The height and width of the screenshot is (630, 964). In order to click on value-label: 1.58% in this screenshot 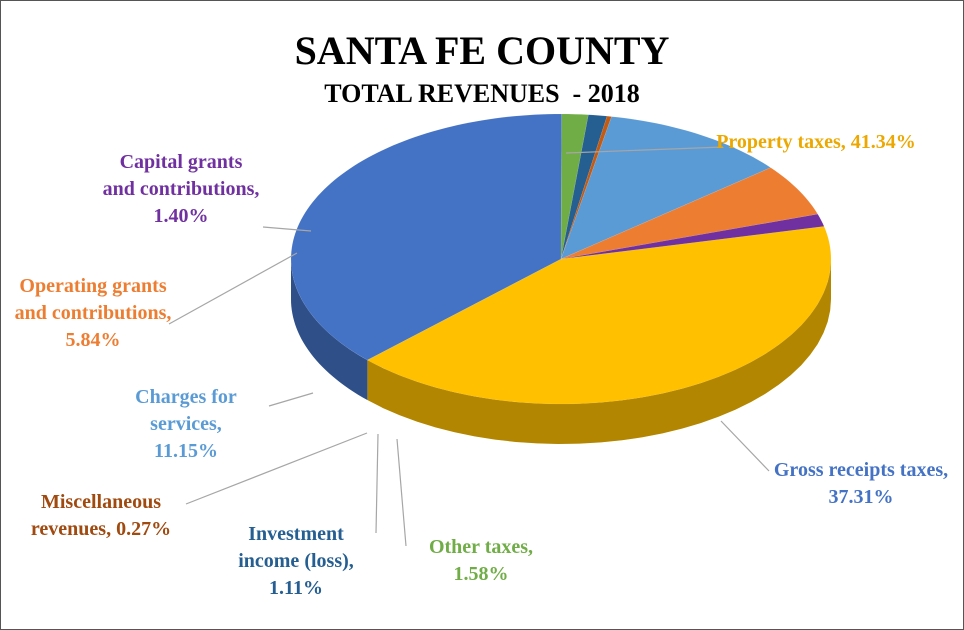, I will do `click(481, 574)`.